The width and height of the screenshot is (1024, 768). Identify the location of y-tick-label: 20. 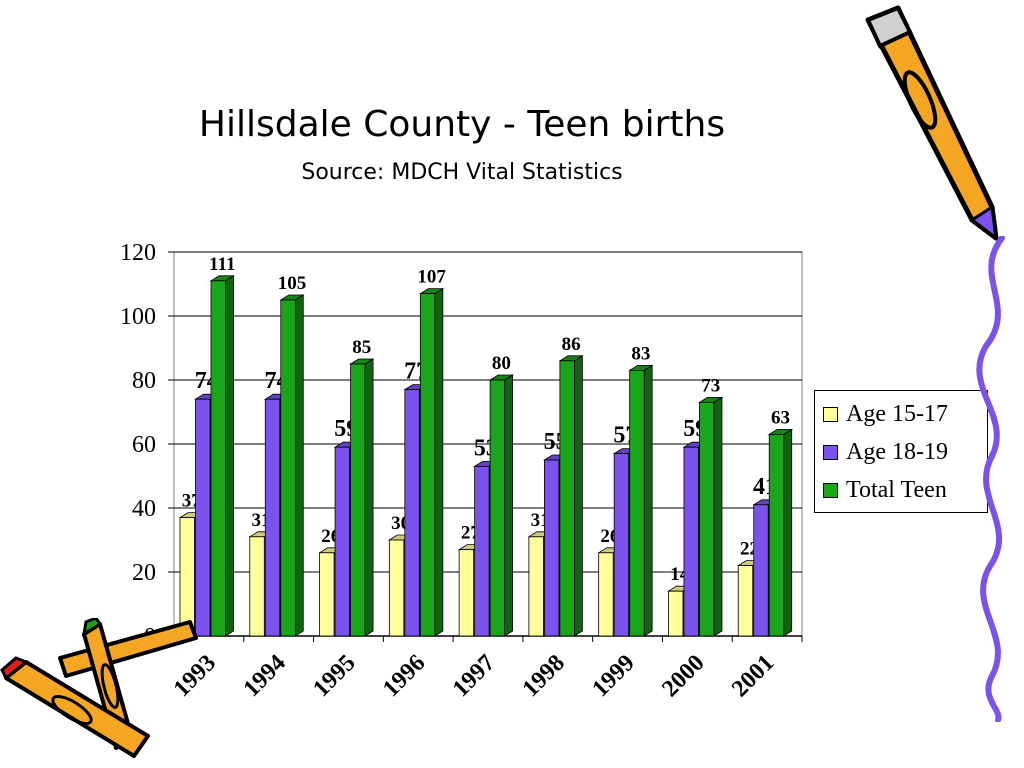
(144, 573).